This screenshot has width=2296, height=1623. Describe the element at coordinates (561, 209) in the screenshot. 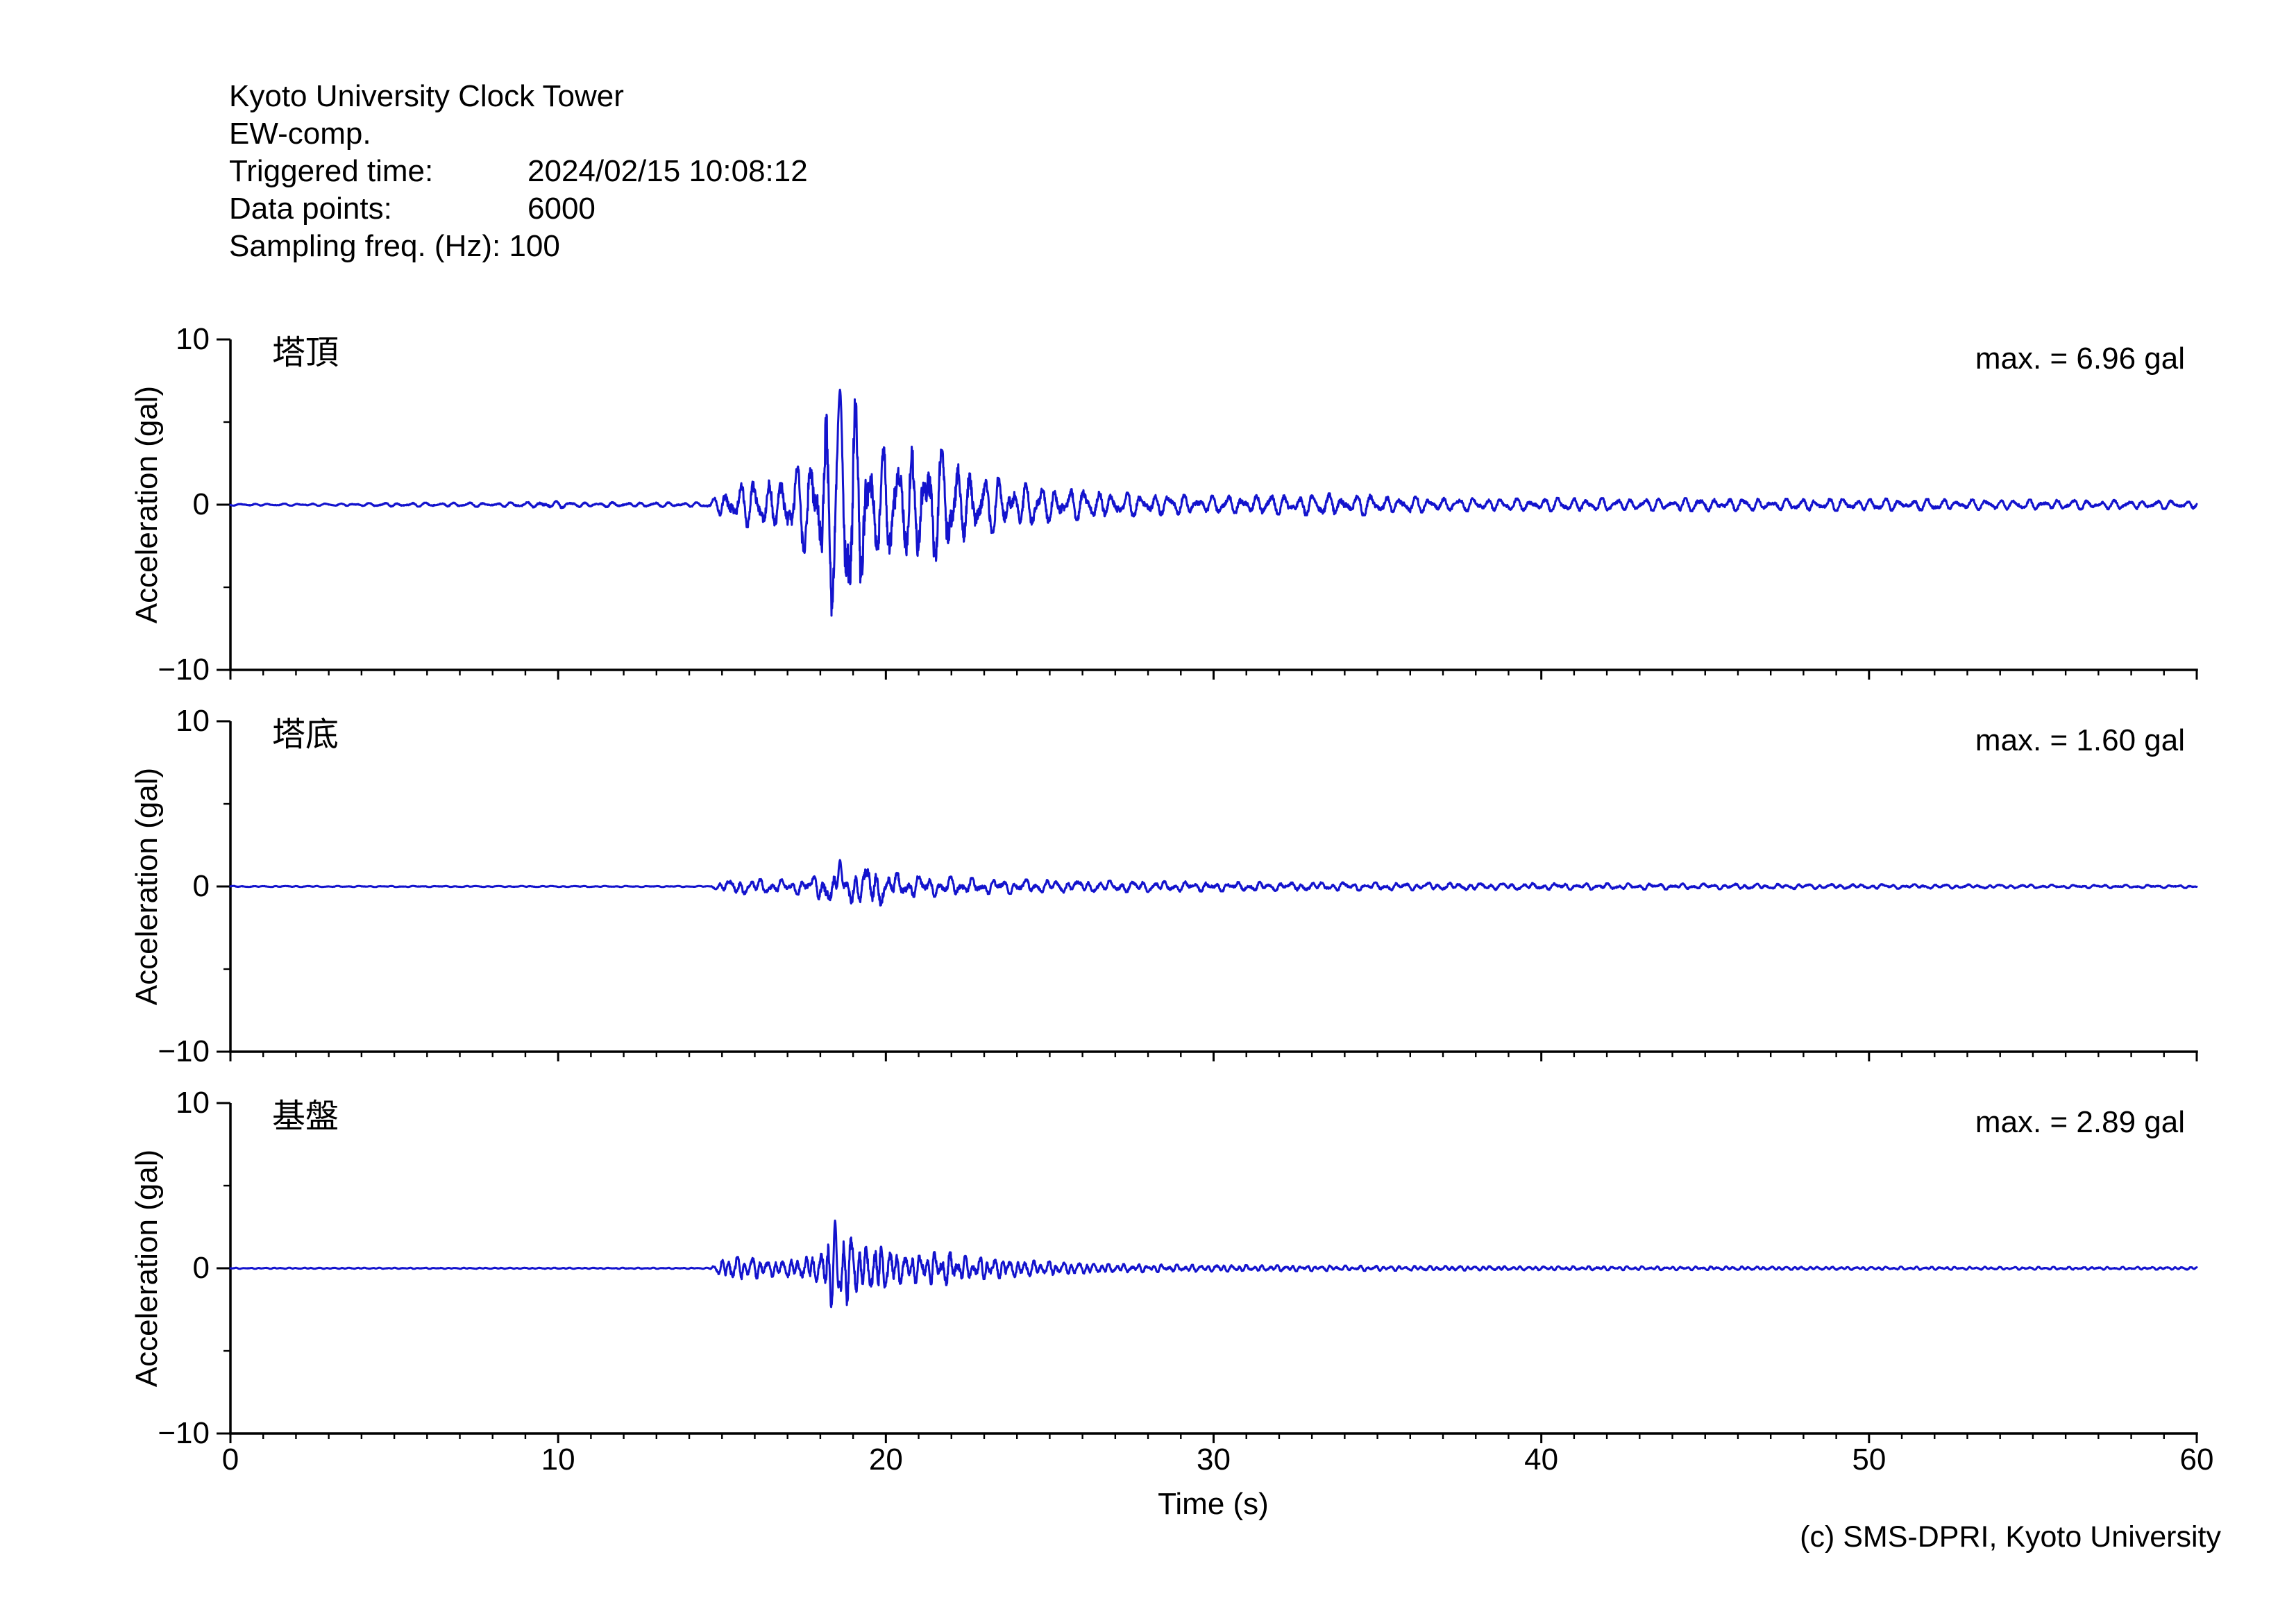

I see `data-points-value: 6000` at that location.